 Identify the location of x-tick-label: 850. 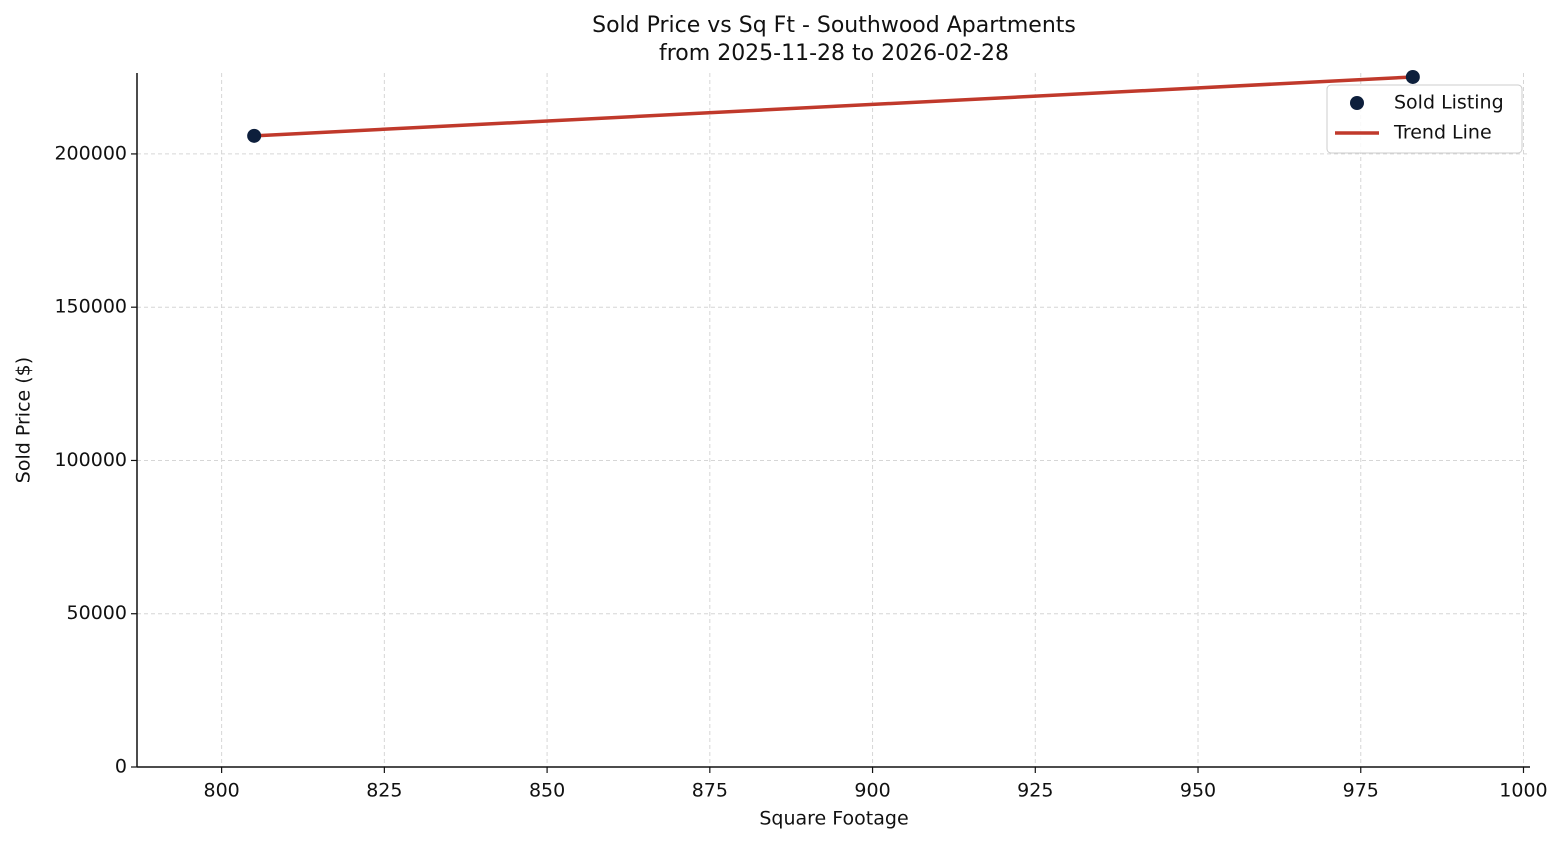
(547, 791).